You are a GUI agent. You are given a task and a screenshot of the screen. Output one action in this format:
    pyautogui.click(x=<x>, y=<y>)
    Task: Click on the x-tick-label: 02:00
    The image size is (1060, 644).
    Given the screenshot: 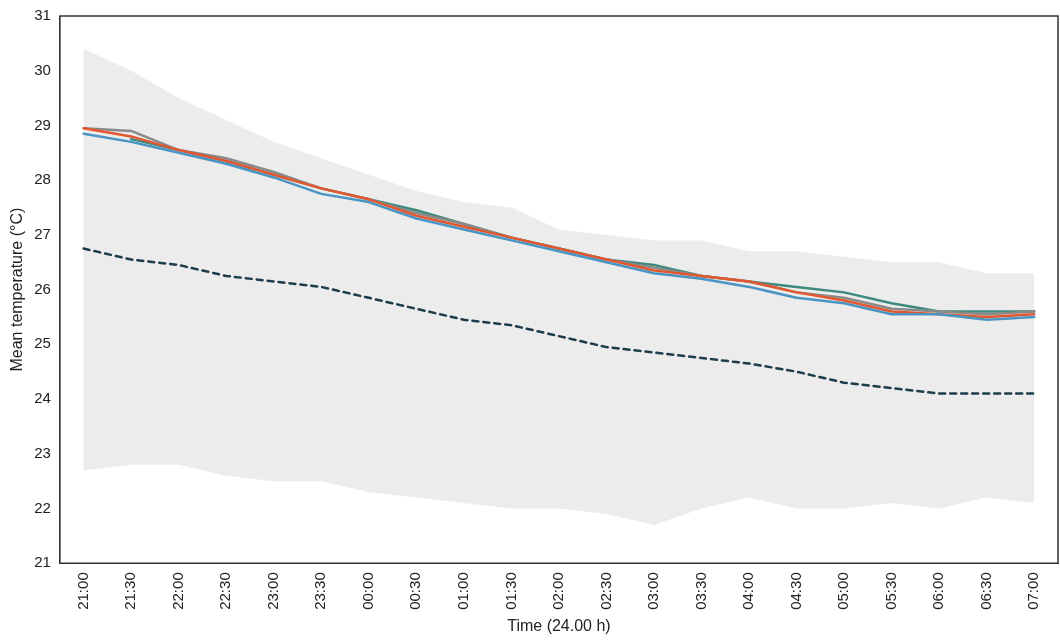 What is the action you would take?
    pyautogui.click(x=558, y=591)
    